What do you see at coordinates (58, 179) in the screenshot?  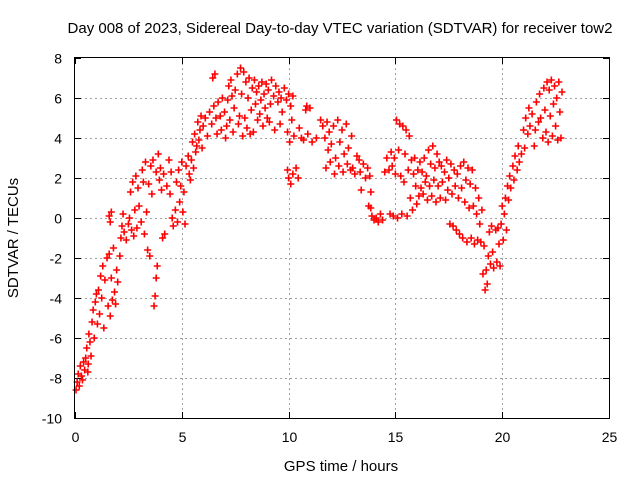 I see `y-tick-label: 2` at bounding box center [58, 179].